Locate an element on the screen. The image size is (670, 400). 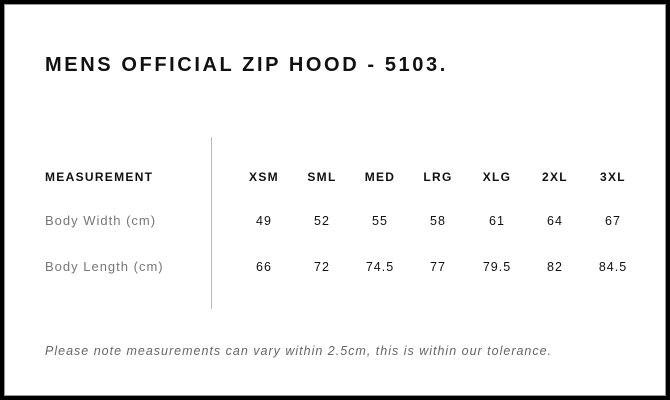
table-cell: 67 is located at coordinates (613, 221).